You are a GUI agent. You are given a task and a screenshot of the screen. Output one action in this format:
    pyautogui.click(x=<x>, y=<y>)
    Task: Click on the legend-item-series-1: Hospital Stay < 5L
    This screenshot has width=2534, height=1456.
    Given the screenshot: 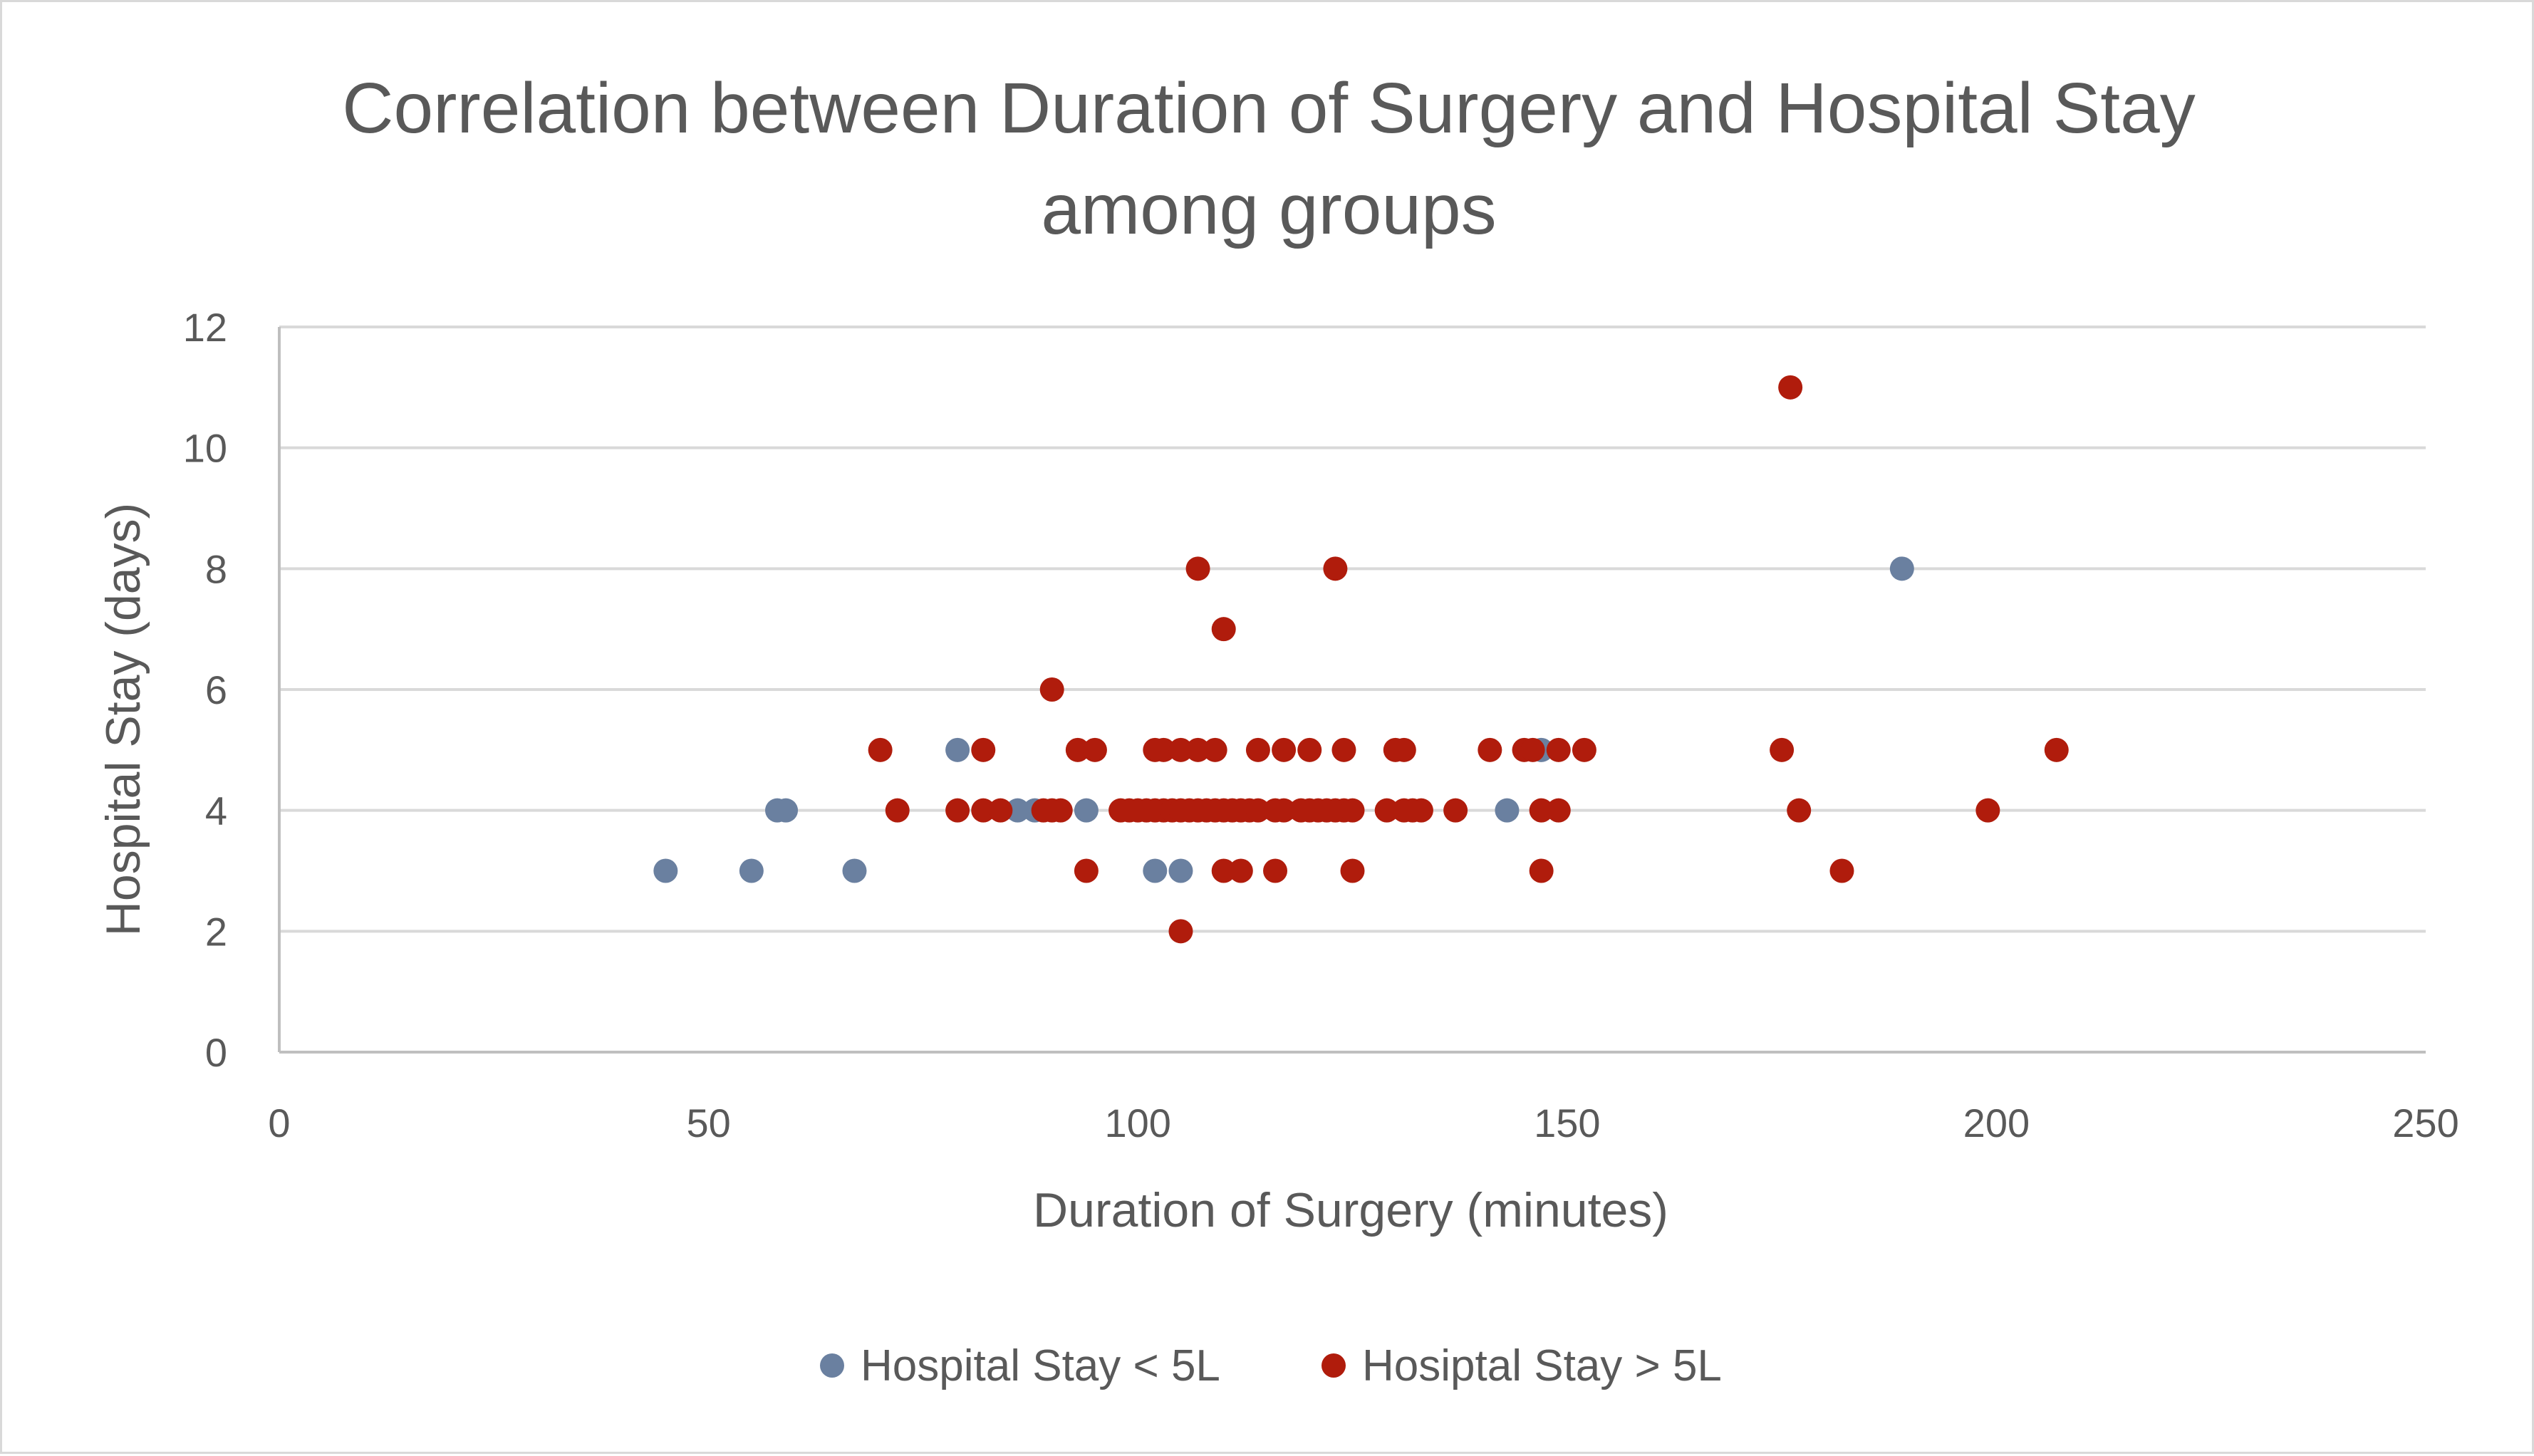 What is the action you would take?
    pyautogui.click(x=1020, y=1365)
    